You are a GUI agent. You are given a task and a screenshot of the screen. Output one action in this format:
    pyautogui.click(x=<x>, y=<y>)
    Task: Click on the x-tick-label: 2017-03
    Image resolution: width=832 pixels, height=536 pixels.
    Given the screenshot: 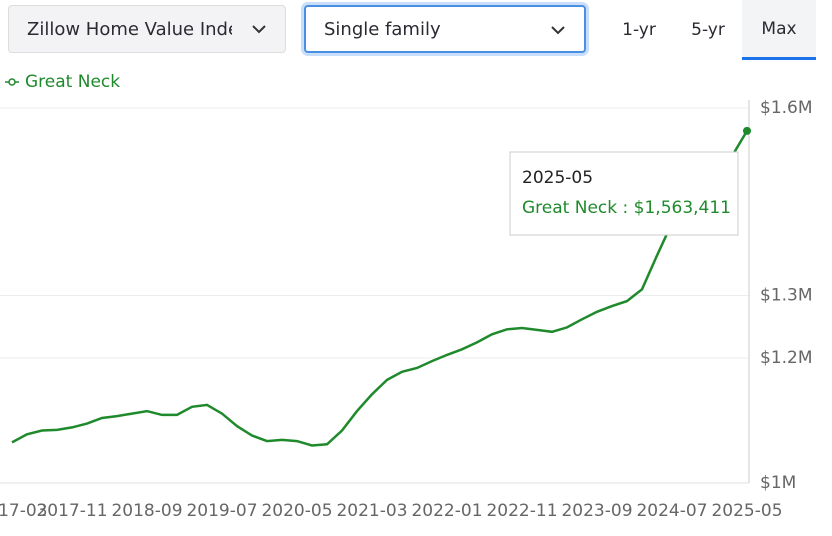 What is the action you would take?
    pyautogui.click(x=24, y=511)
    